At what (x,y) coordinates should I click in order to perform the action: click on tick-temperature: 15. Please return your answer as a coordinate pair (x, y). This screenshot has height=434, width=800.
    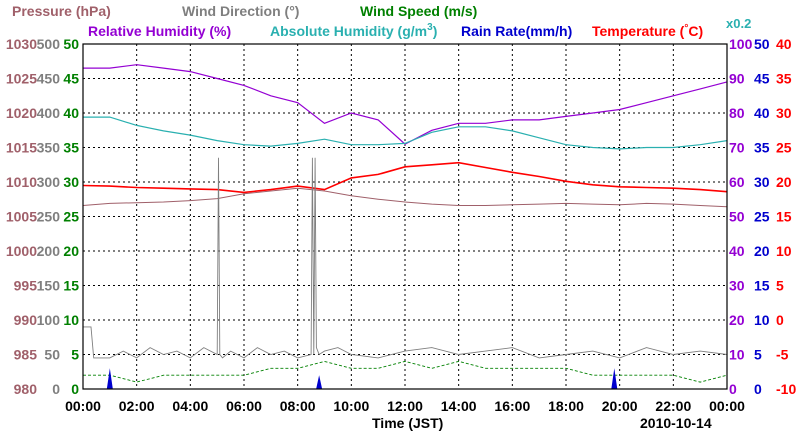
    Looking at the image, I should click on (784, 217).